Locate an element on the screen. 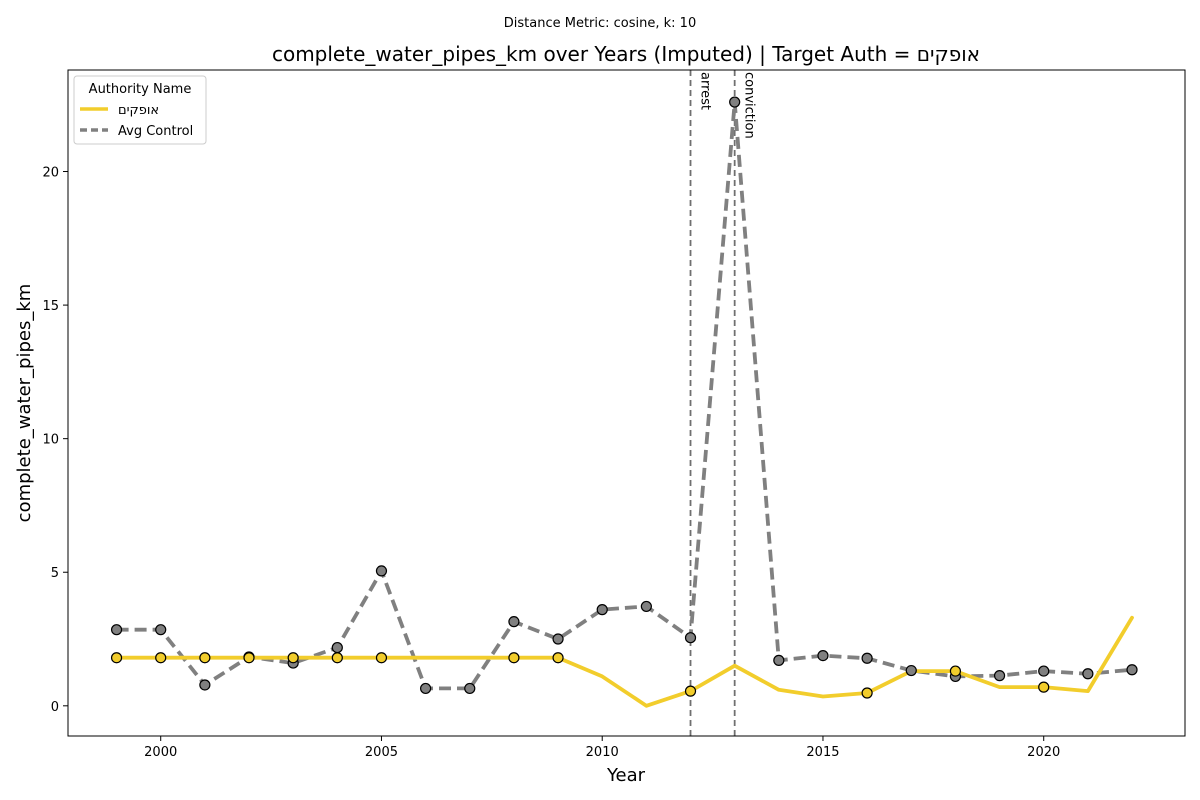 The height and width of the screenshot is (800, 1200). data-point-control-2010 is located at coordinates (602, 610).